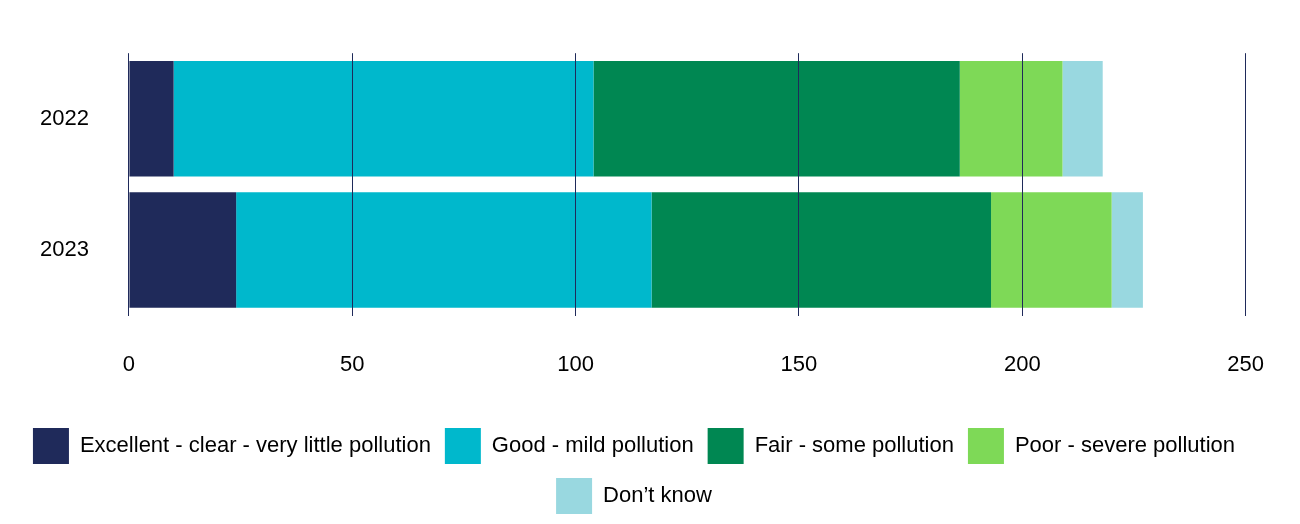 Image resolution: width=1300 pixels, height=524 pixels. Describe the element at coordinates (352, 363) in the screenshot. I see `x-tick-label: 50` at that location.